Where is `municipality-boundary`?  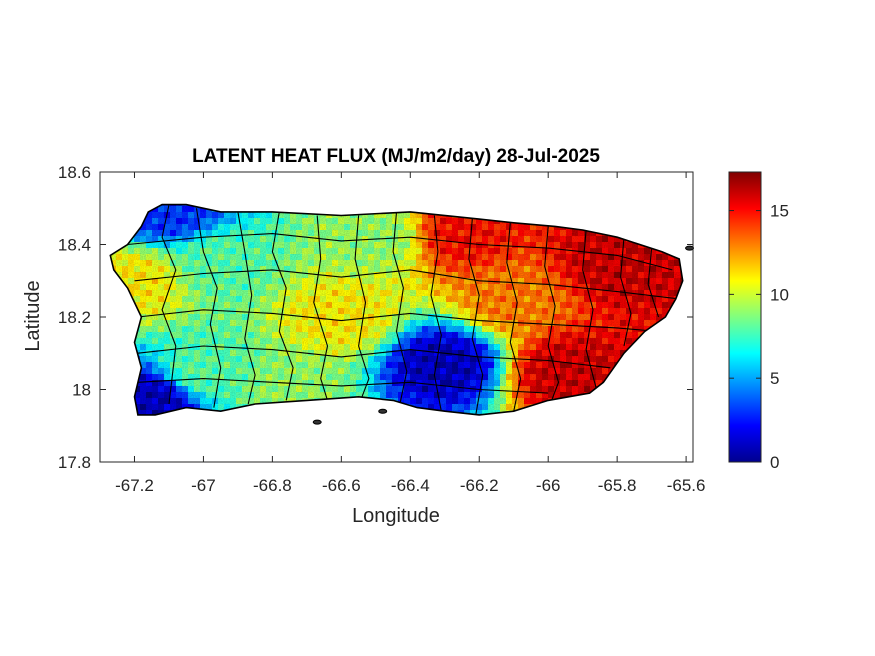
municipality-boundary is located at coordinates (400, 308).